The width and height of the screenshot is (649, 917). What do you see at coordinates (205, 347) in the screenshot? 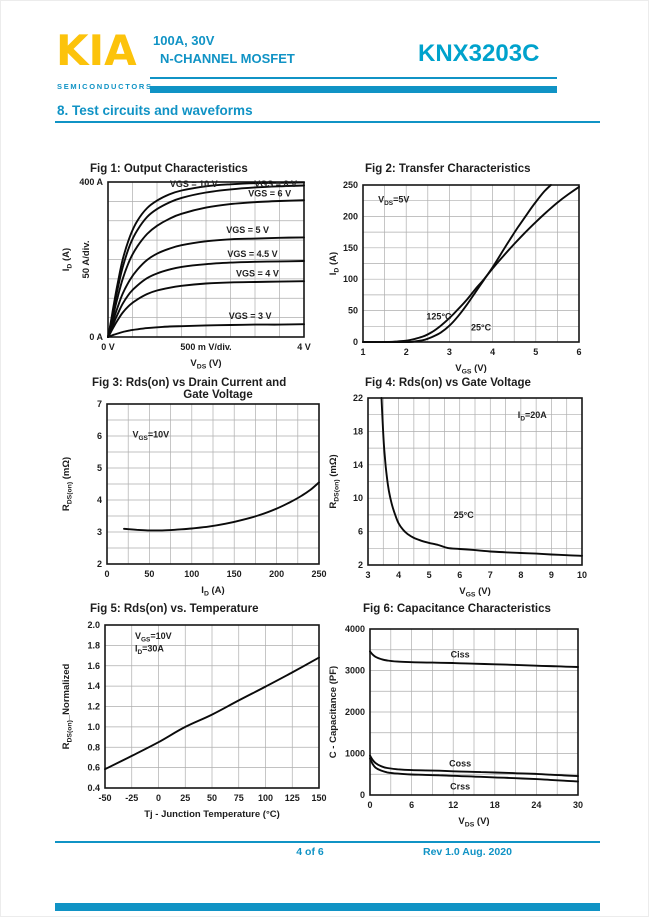
I see `x-tick-label: 500 m V/div.` at bounding box center [205, 347].